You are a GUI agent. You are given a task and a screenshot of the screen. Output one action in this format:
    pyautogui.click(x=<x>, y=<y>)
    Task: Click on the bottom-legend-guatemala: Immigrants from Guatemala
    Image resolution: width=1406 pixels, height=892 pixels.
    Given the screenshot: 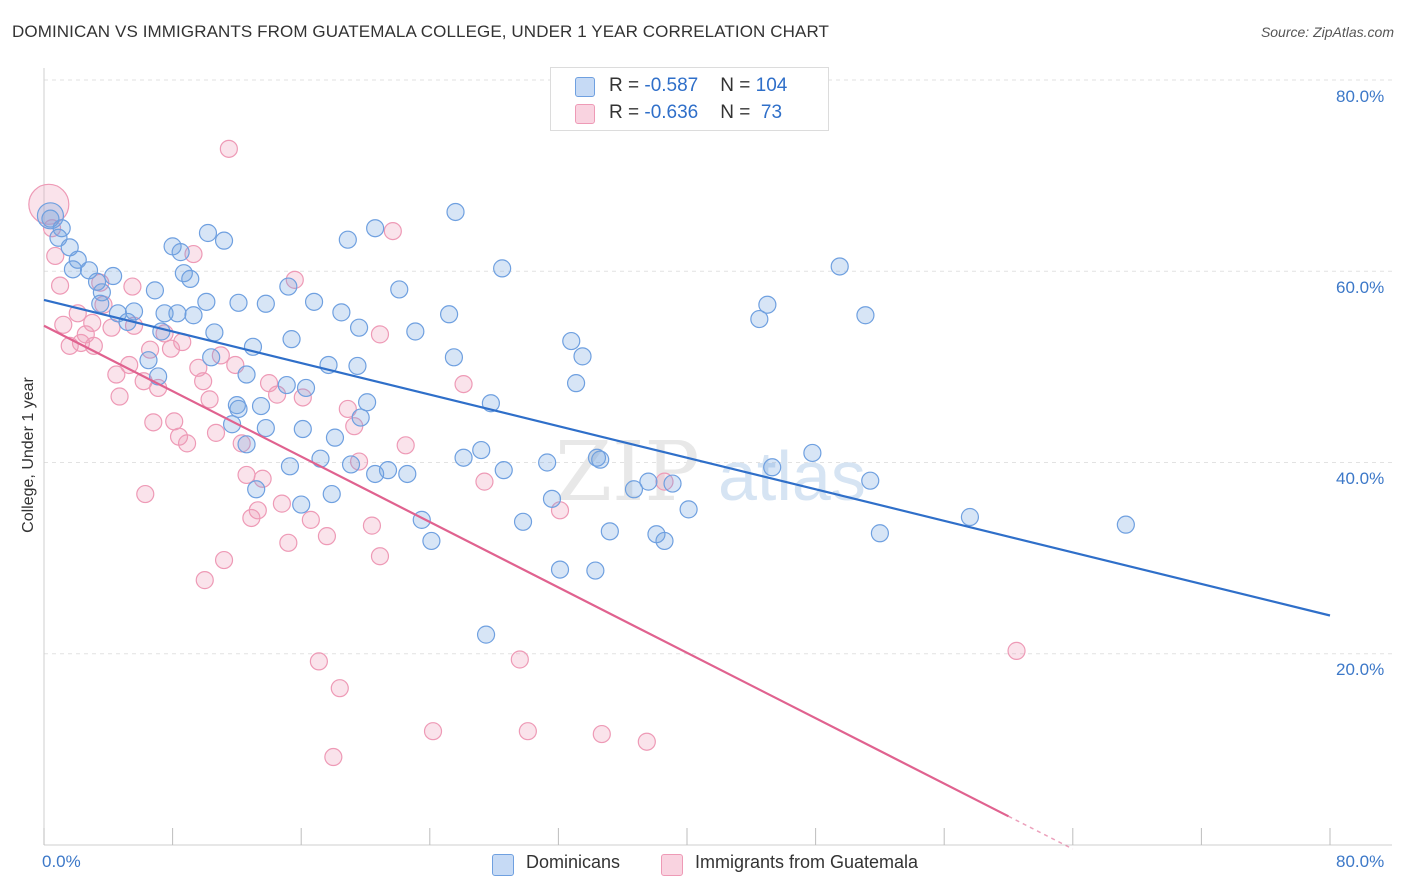 What is the action you would take?
    pyautogui.click(x=790, y=864)
    